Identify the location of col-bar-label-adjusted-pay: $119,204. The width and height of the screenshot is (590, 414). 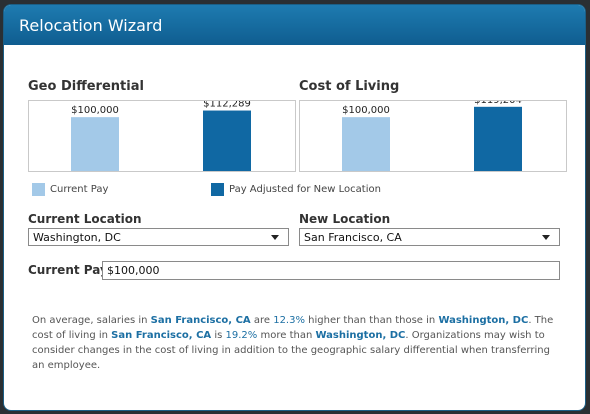
(498, 103).